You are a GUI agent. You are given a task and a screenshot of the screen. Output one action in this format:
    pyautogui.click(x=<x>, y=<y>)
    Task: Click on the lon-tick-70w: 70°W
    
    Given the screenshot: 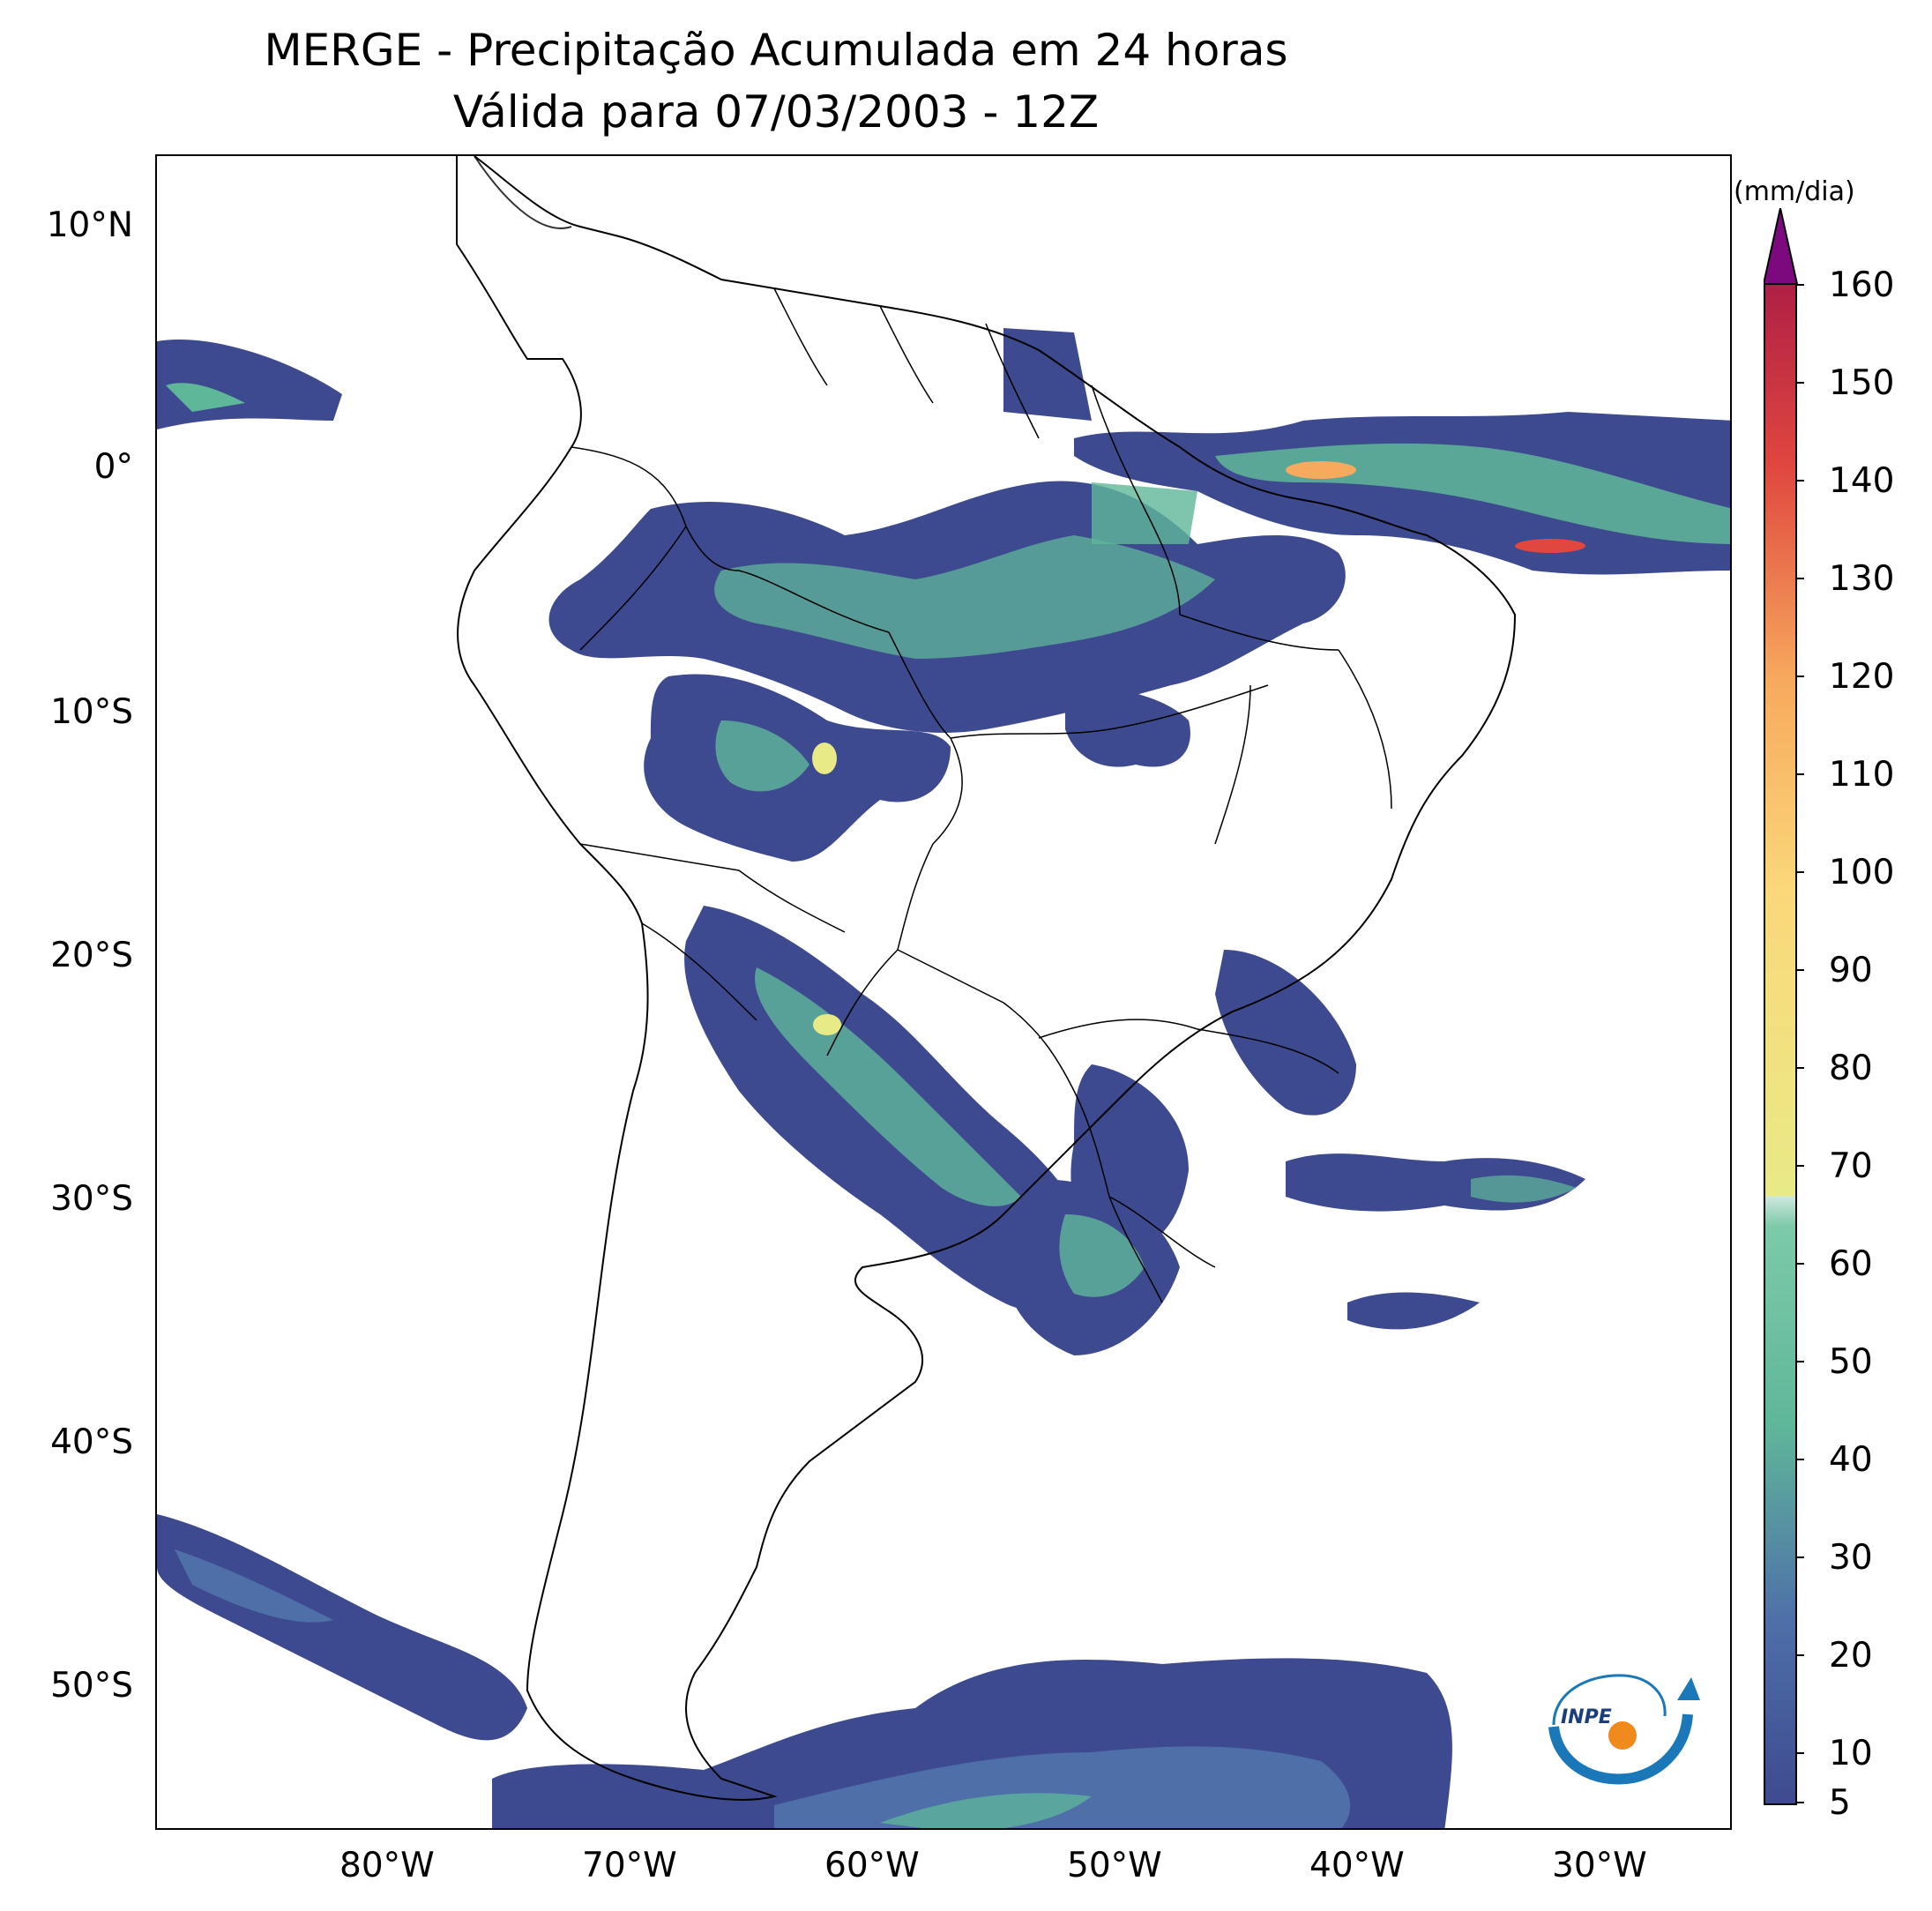 What is the action you would take?
    pyautogui.click(x=629, y=1865)
    